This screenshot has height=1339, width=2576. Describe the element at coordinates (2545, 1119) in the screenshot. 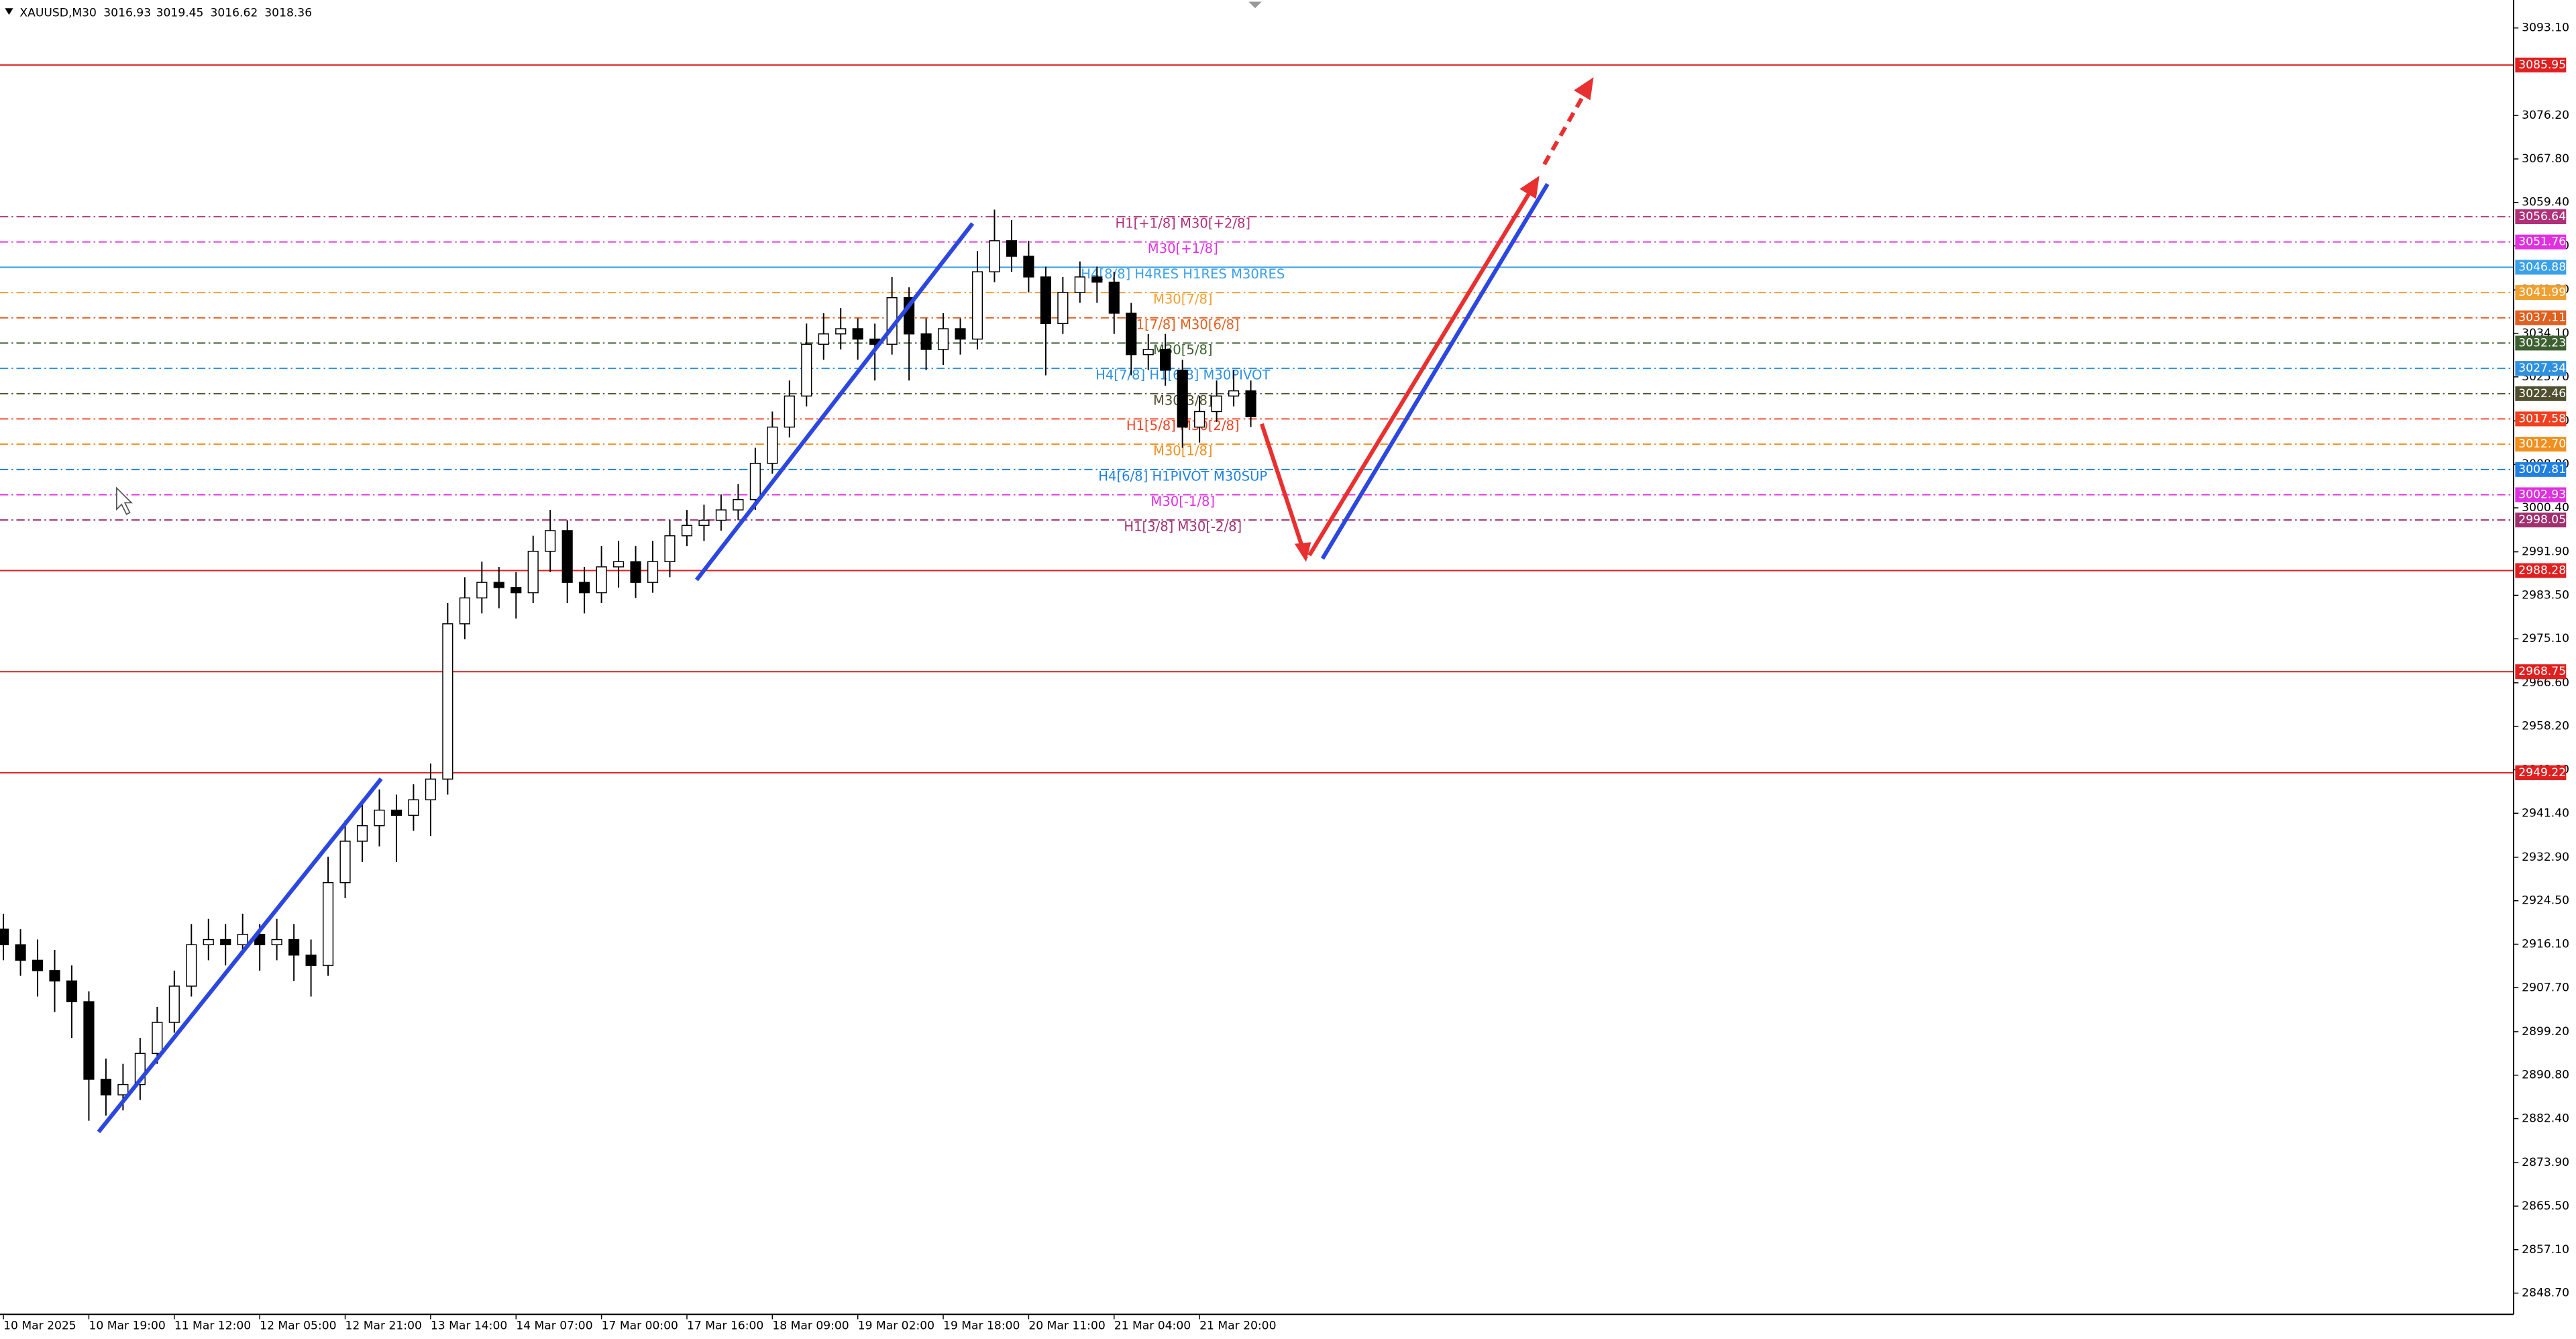

I see `y-tick-label: 2882.40` at that location.